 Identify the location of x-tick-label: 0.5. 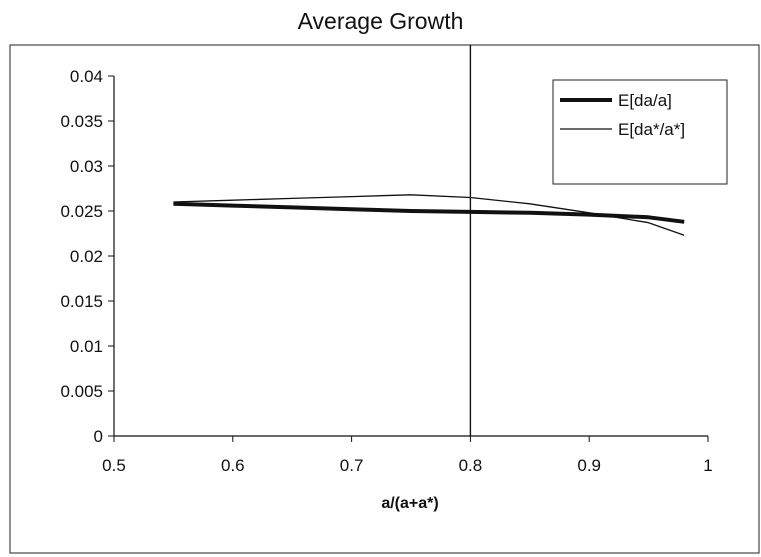
(114, 465).